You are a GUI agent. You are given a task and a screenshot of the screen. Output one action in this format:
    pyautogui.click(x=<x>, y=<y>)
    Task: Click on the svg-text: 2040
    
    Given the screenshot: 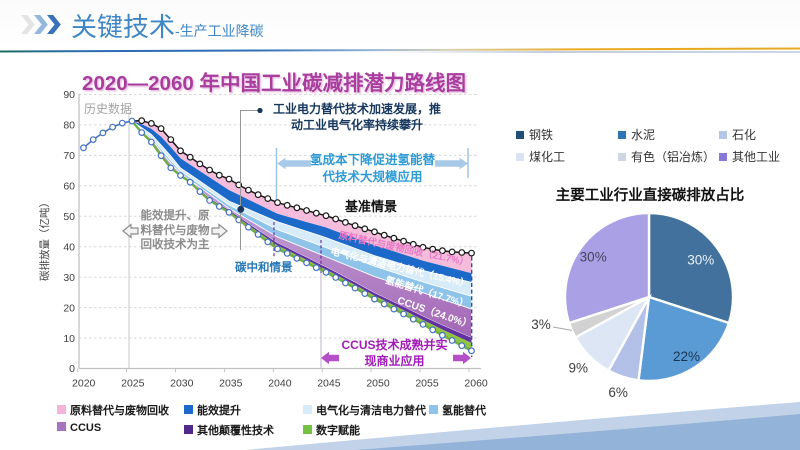 What is the action you would take?
    pyautogui.click(x=280, y=384)
    